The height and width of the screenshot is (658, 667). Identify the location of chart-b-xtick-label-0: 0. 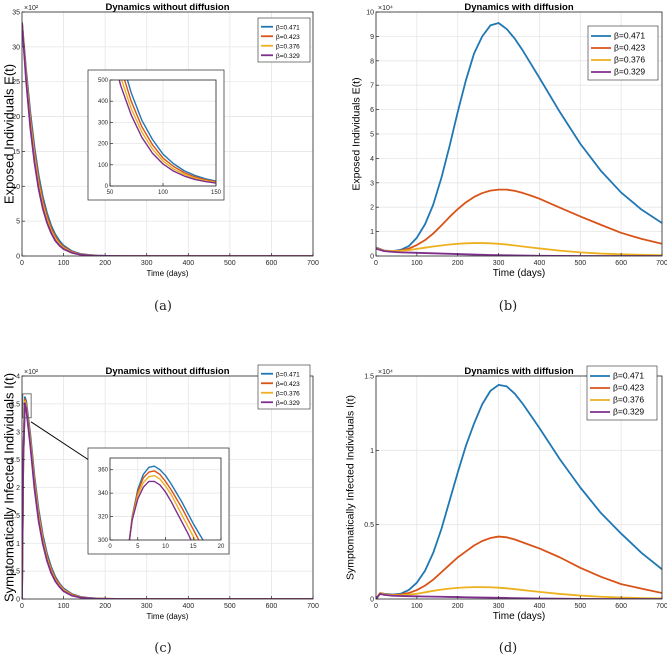
(376, 263).